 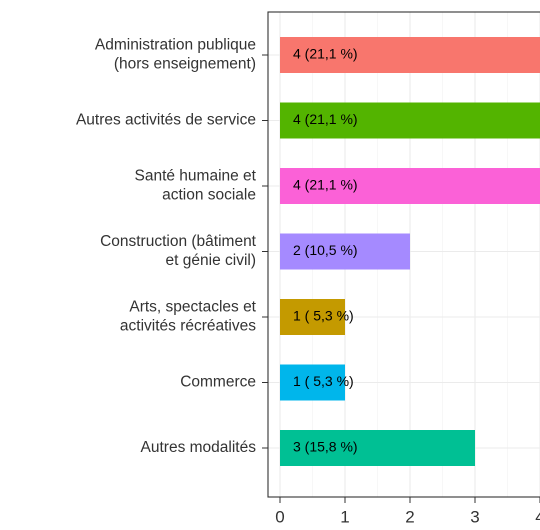 I want to click on x-tick-label: 3, so click(x=474, y=516).